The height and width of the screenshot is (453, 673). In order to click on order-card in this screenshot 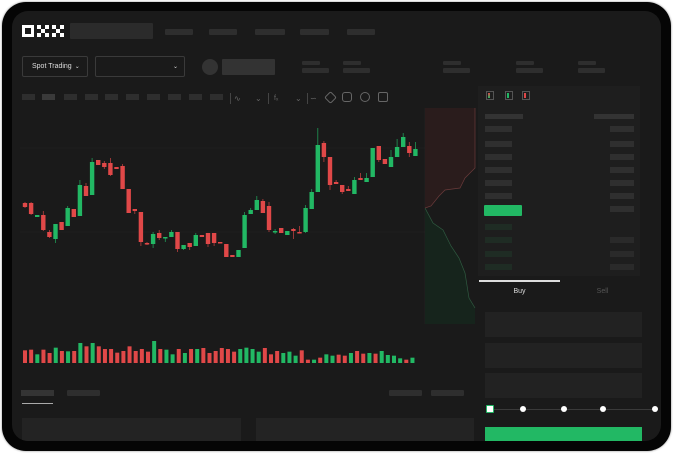, I will do `click(365, 429)`.